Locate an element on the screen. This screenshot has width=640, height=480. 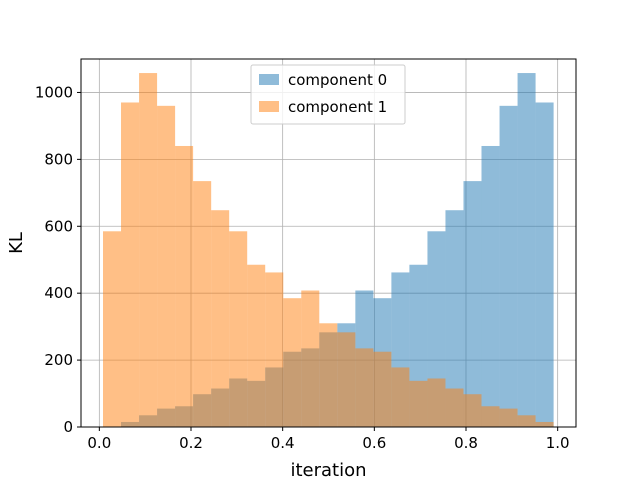
x-tick-label-2: 0.4 is located at coordinates (283, 443).